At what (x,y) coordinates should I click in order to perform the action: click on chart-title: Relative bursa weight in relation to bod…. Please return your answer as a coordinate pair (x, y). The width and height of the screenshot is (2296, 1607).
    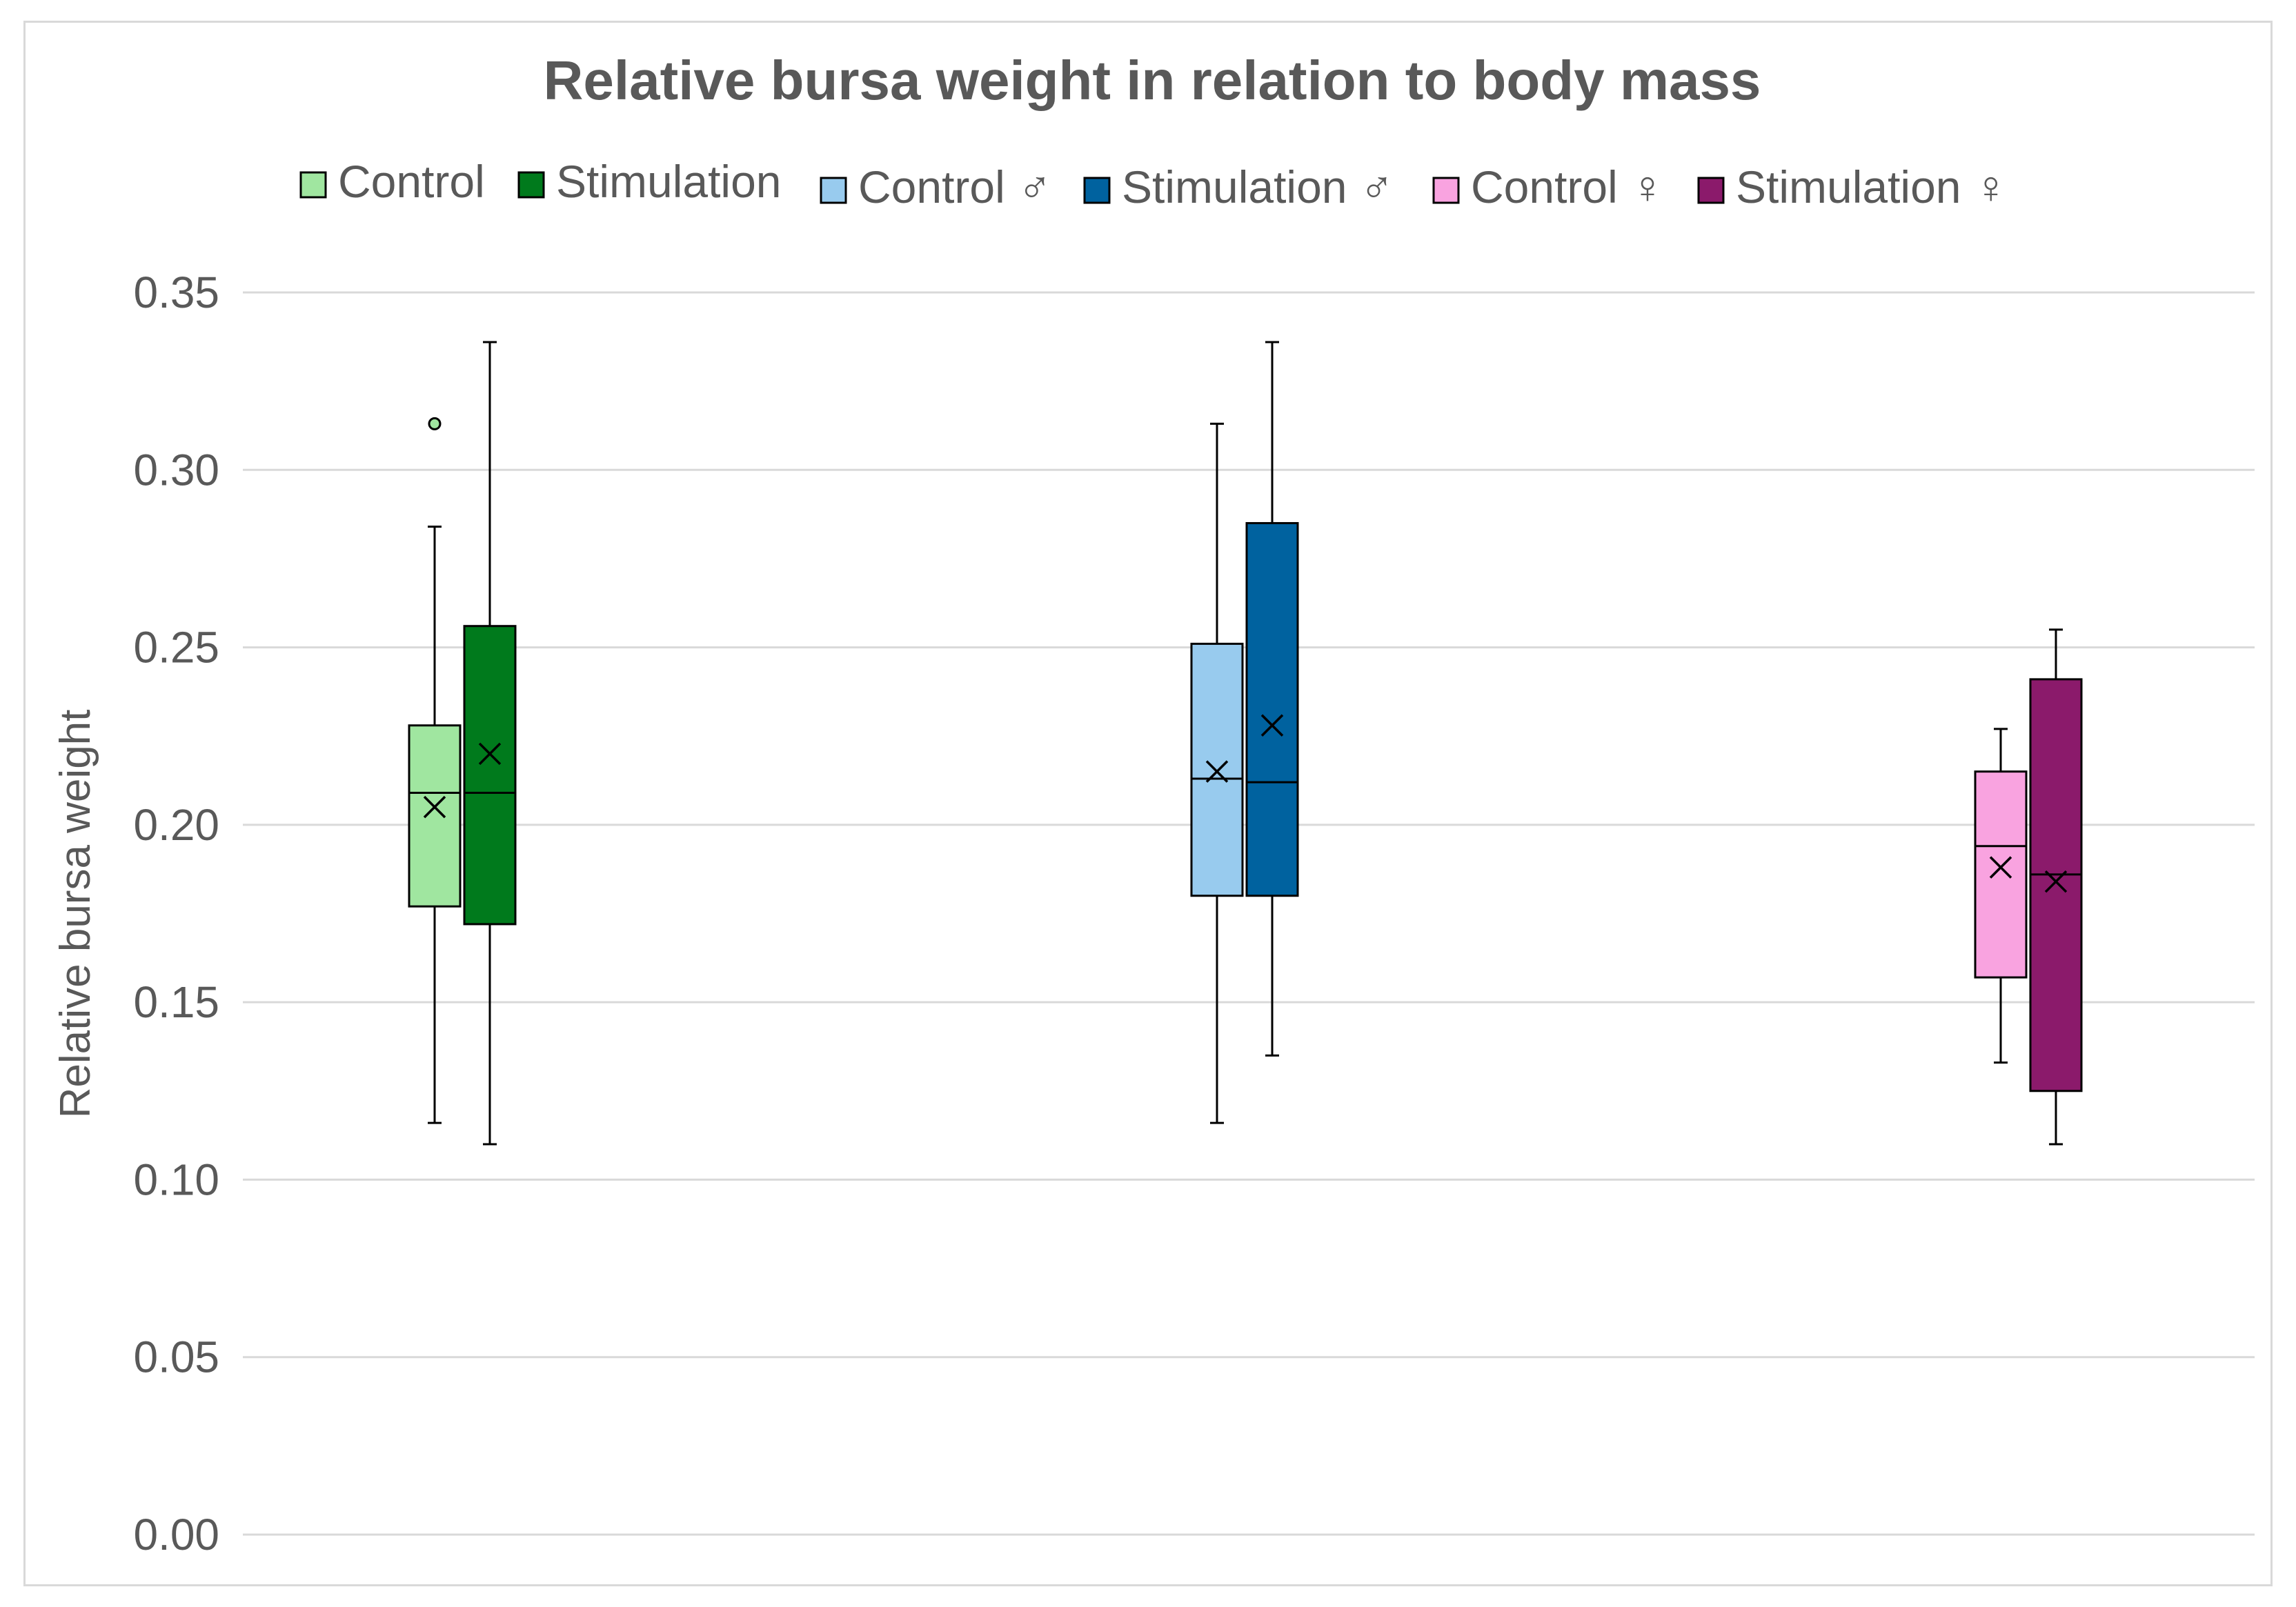
    Looking at the image, I should click on (1152, 80).